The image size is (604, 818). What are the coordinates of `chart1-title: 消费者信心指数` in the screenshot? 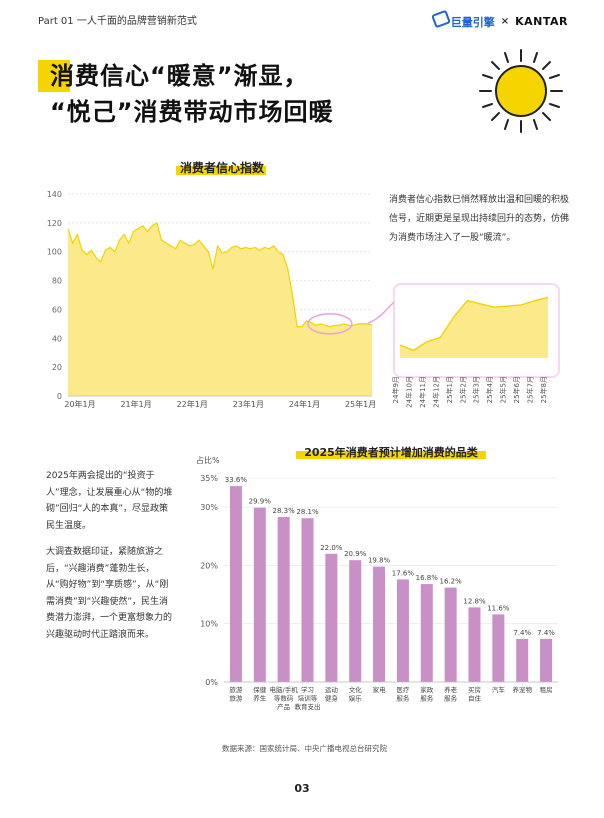 It's located at (221, 168).